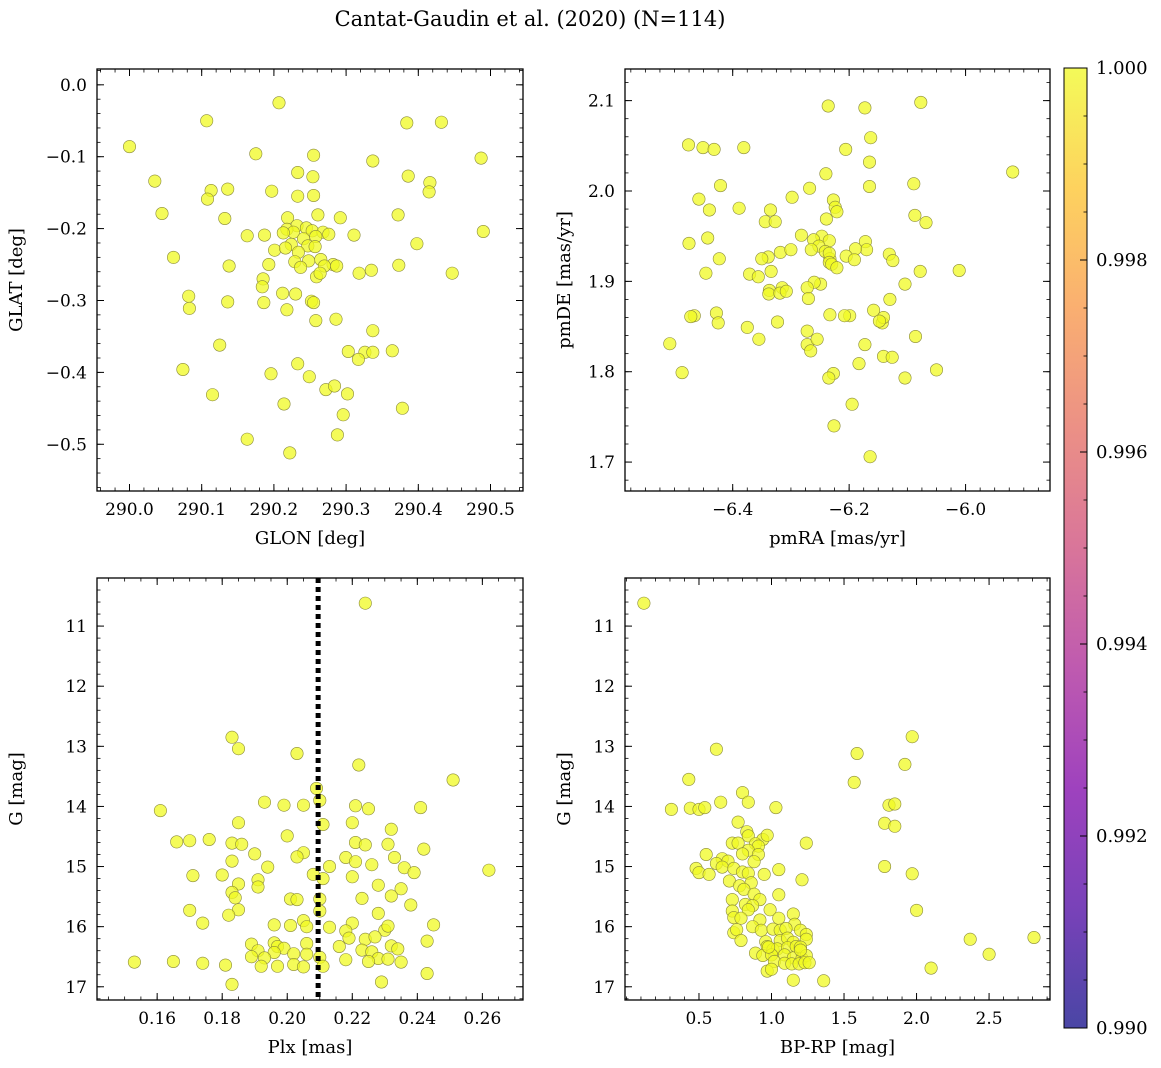  What do you see at coordinates (601, 282) in the screenshot?
I see `y-tick-label: 1.9` at bounding box center [601, 282].